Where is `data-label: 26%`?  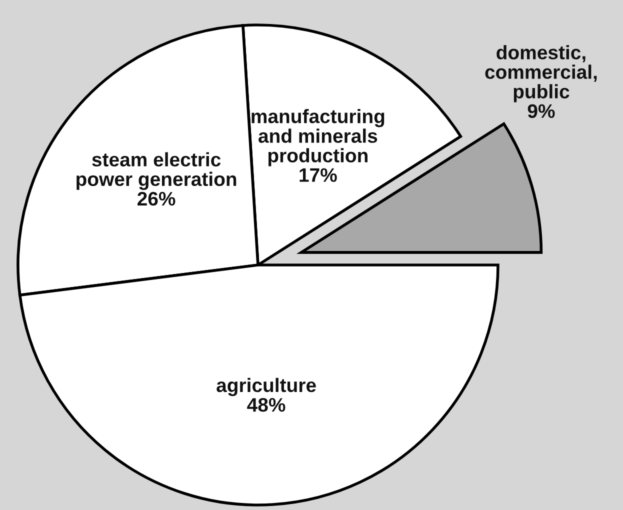 data-label: 26% is located at coordinates (157, 199).